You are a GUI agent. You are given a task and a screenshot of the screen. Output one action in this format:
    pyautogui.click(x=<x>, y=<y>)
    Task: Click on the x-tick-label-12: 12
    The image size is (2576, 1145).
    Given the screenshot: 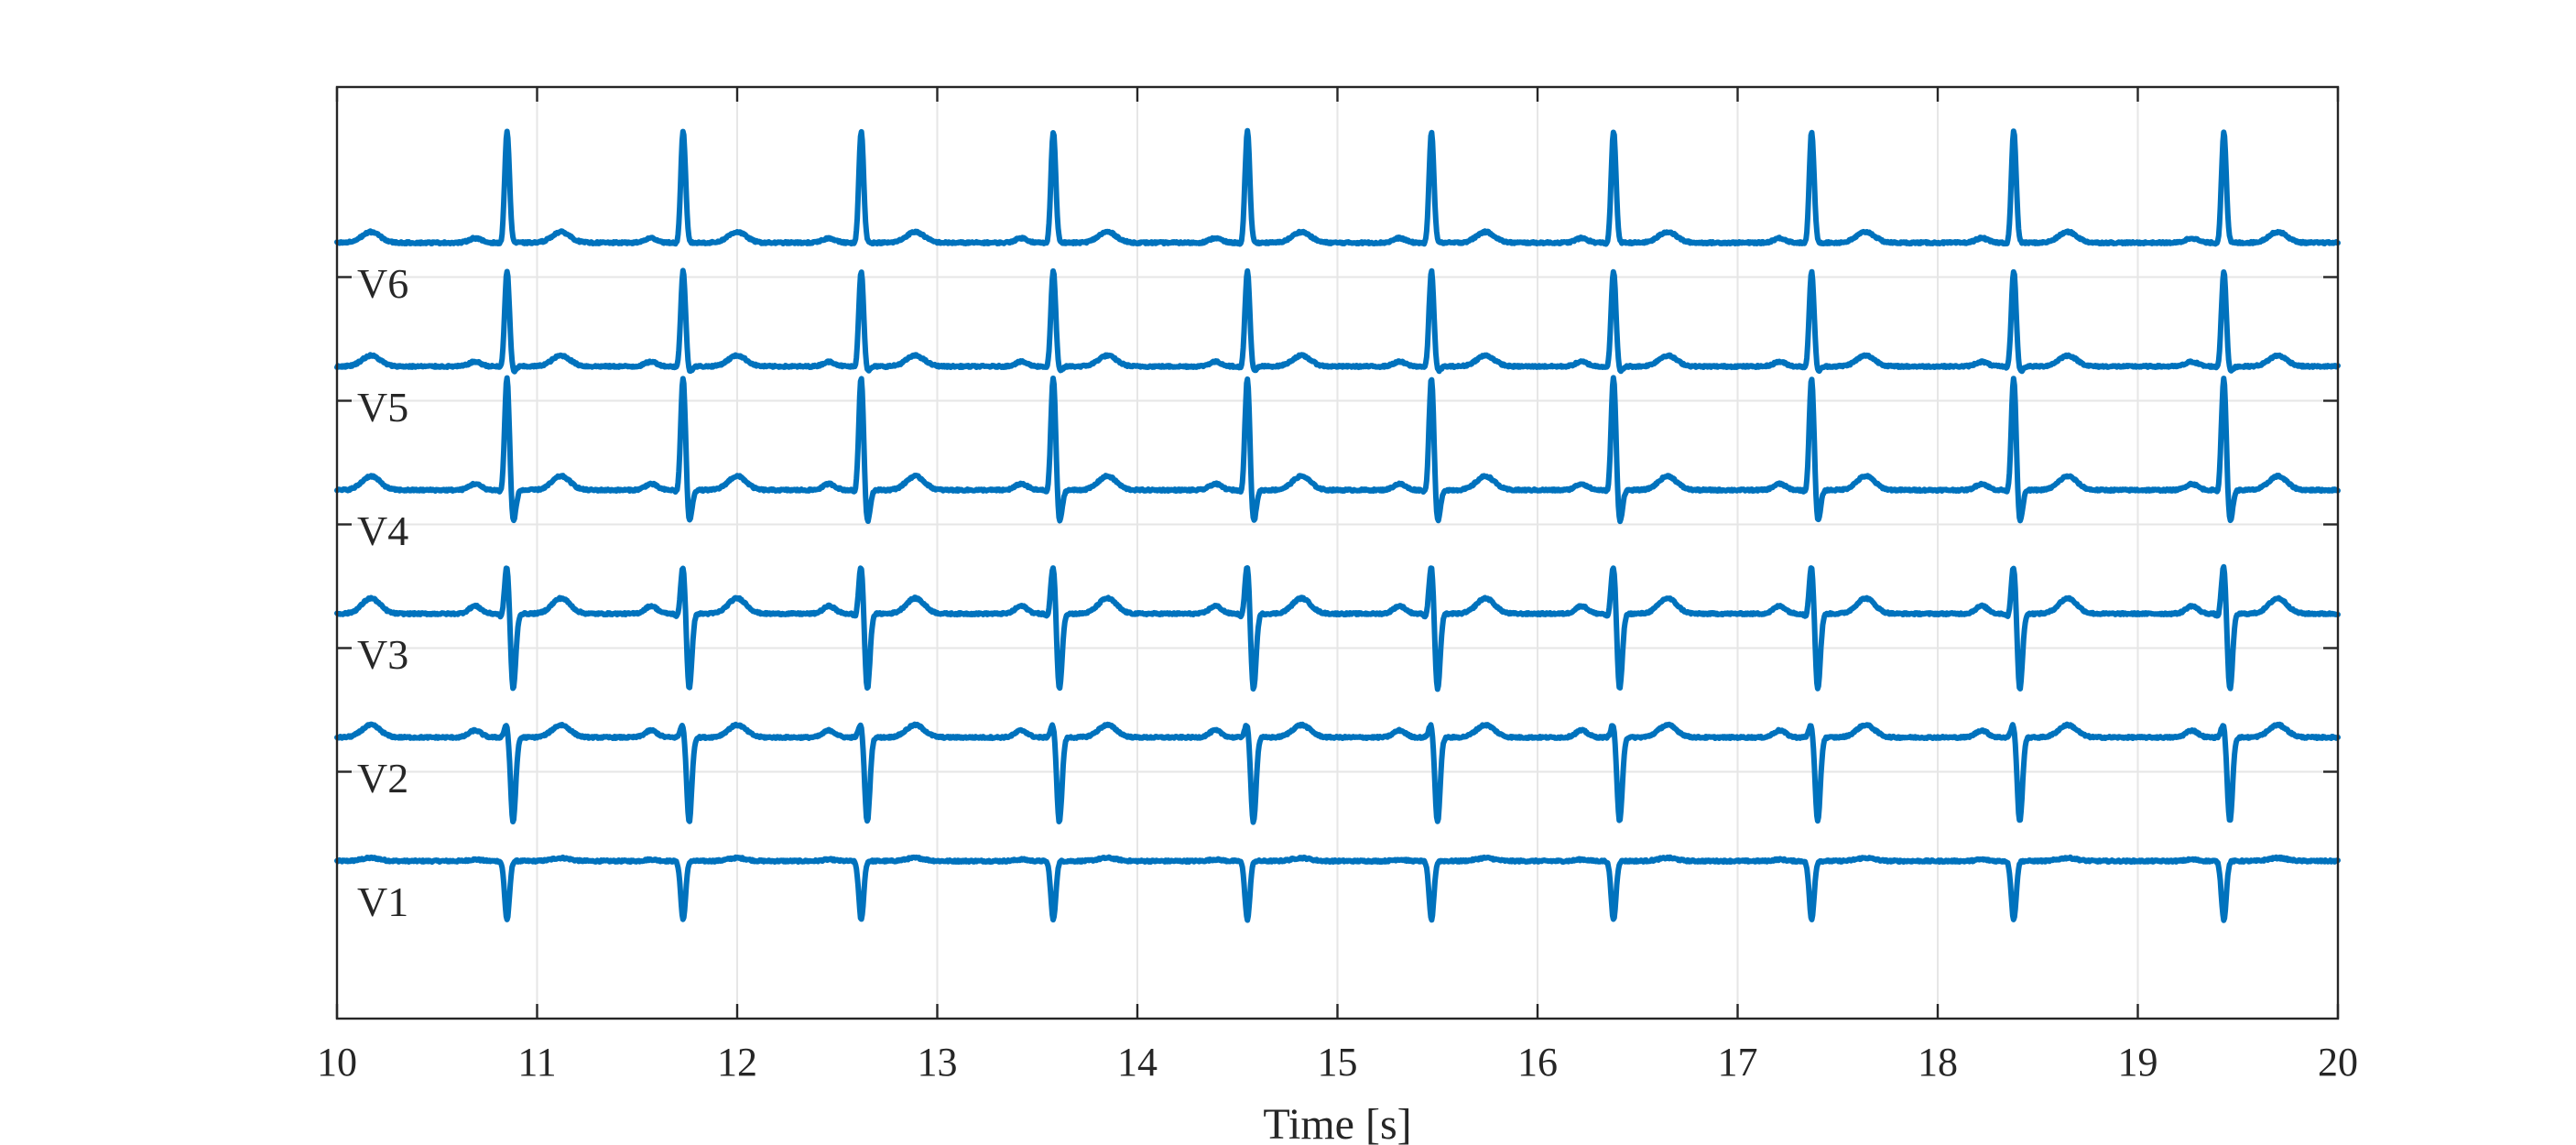 What is the action you would take?
    pyautogui.click(x=737, y=1063)
    